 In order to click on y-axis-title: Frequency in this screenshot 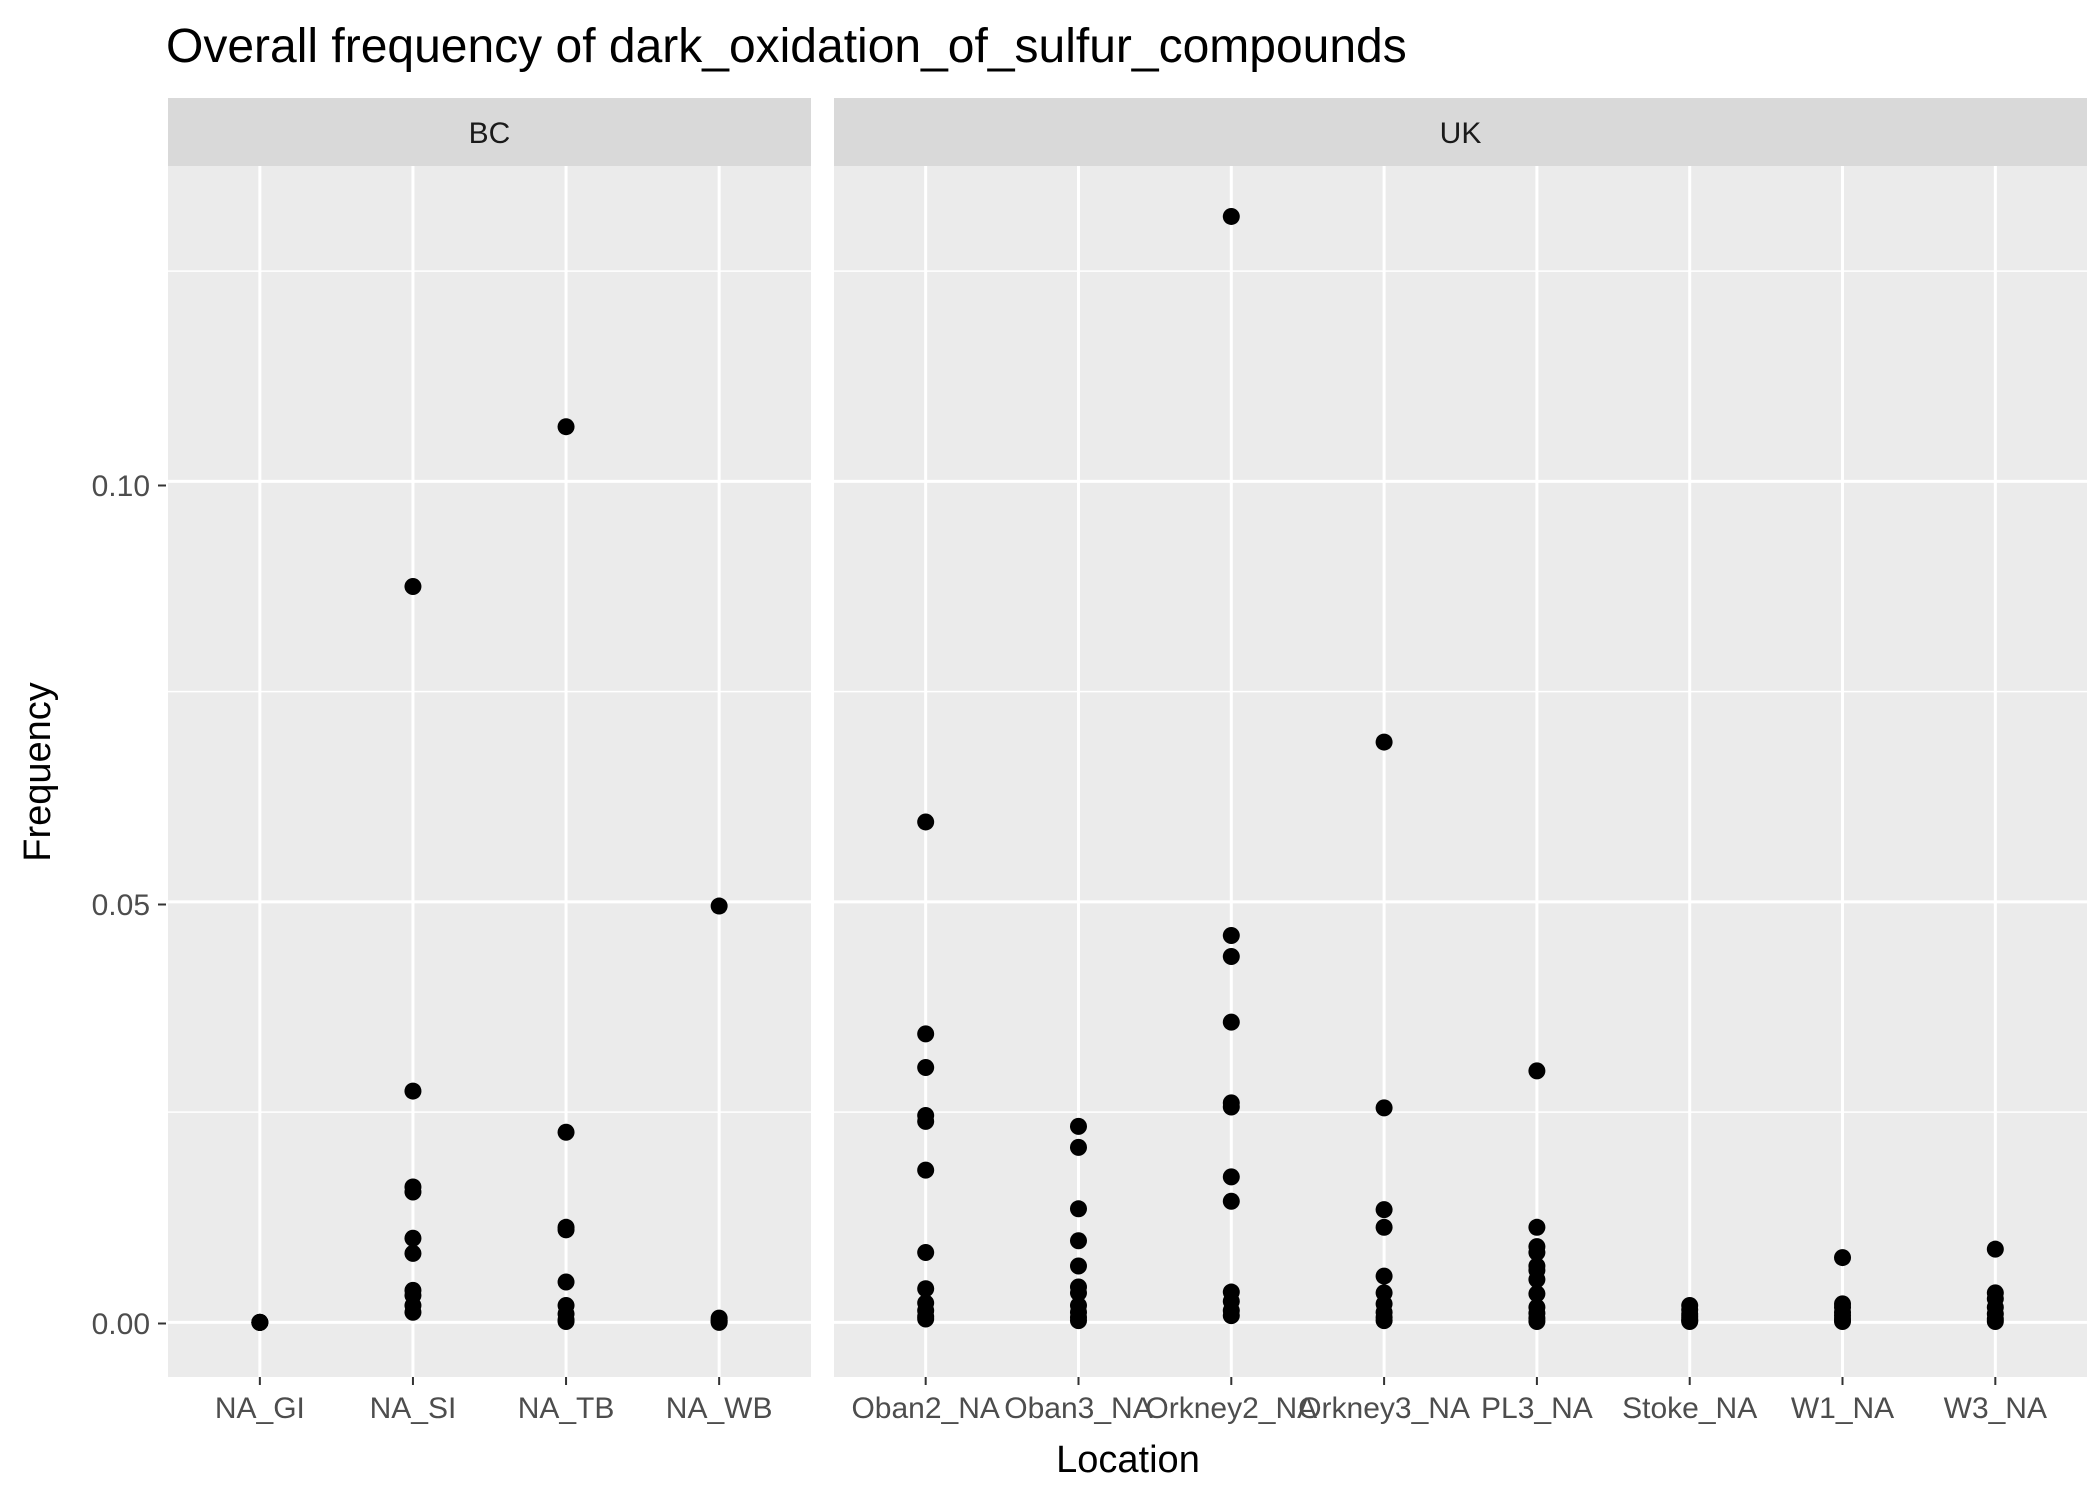, I will do `click(38, 772)`.